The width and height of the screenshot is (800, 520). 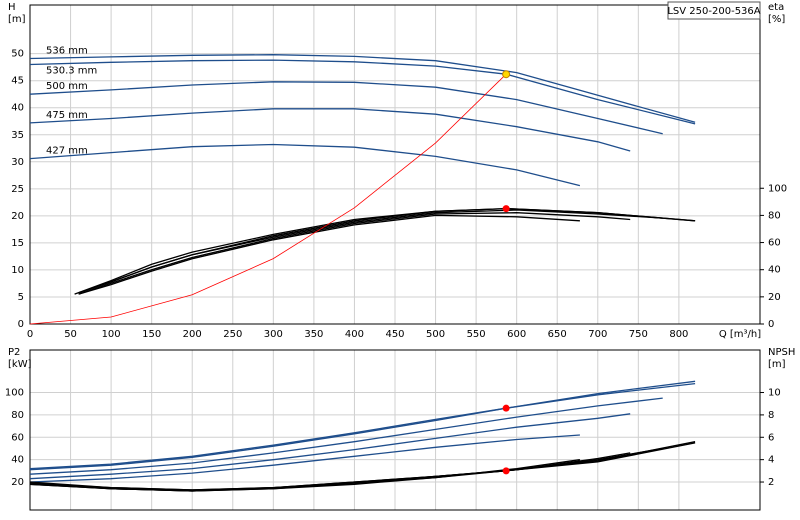 What do you see at coordinates (21, 297) in the screenshot?
I see `y-tick-label: 5` at bounding box center [21, 297].